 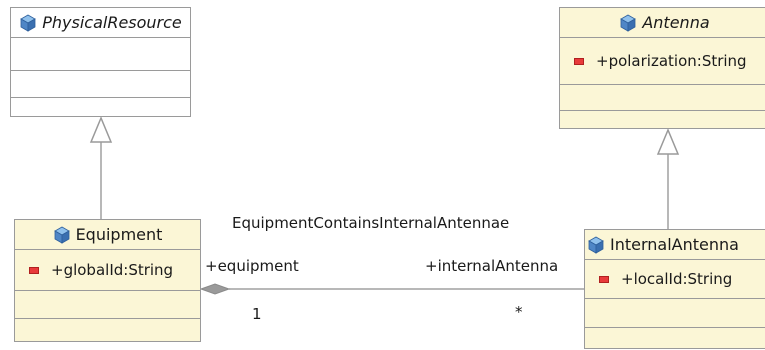 I want to click on class-header: Equipment, so click(x=107, y=235).